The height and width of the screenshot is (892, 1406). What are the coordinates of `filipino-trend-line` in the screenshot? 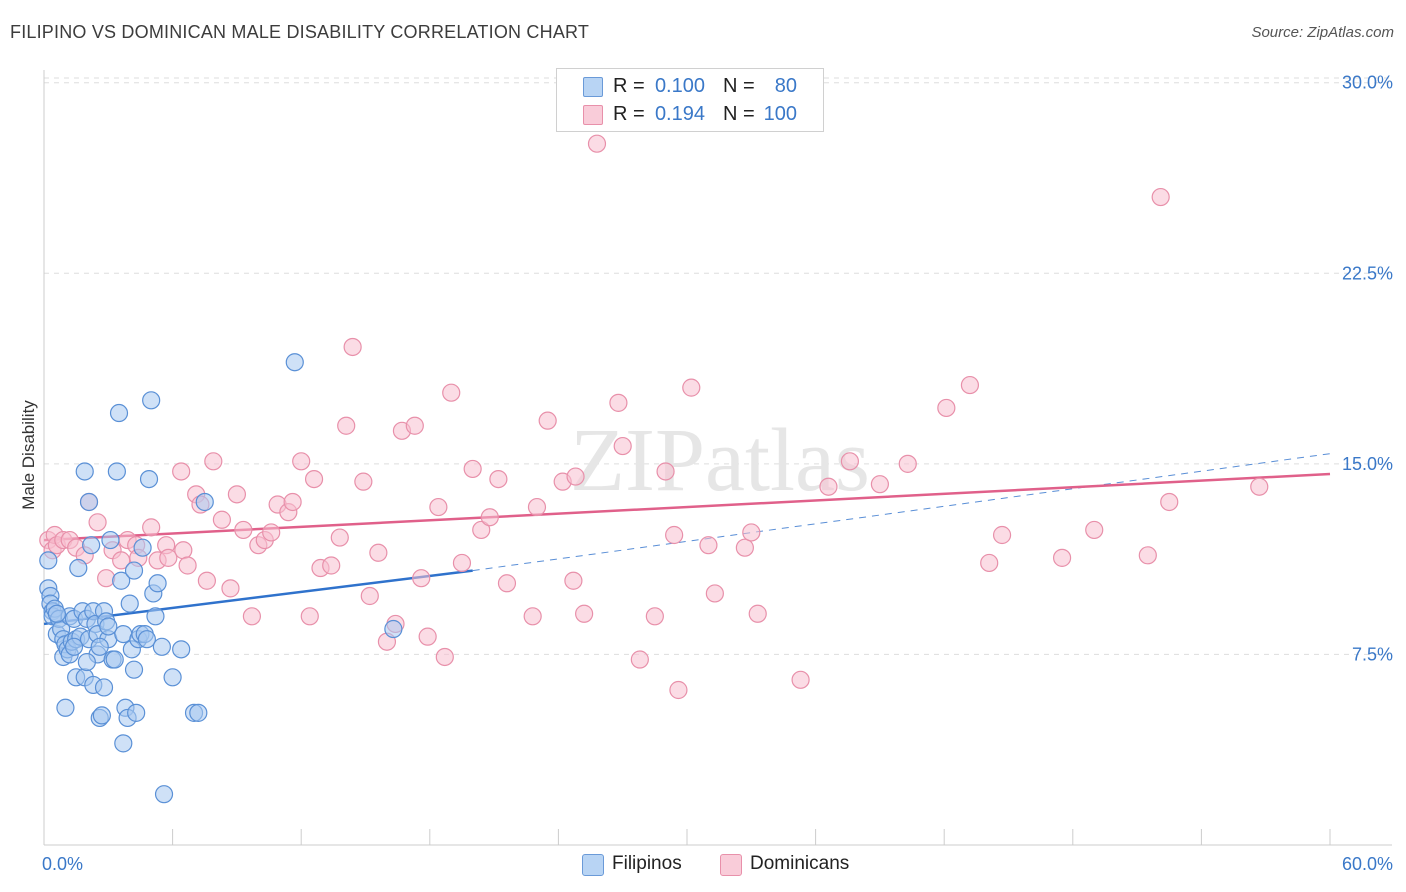 It's located at (258, 597).